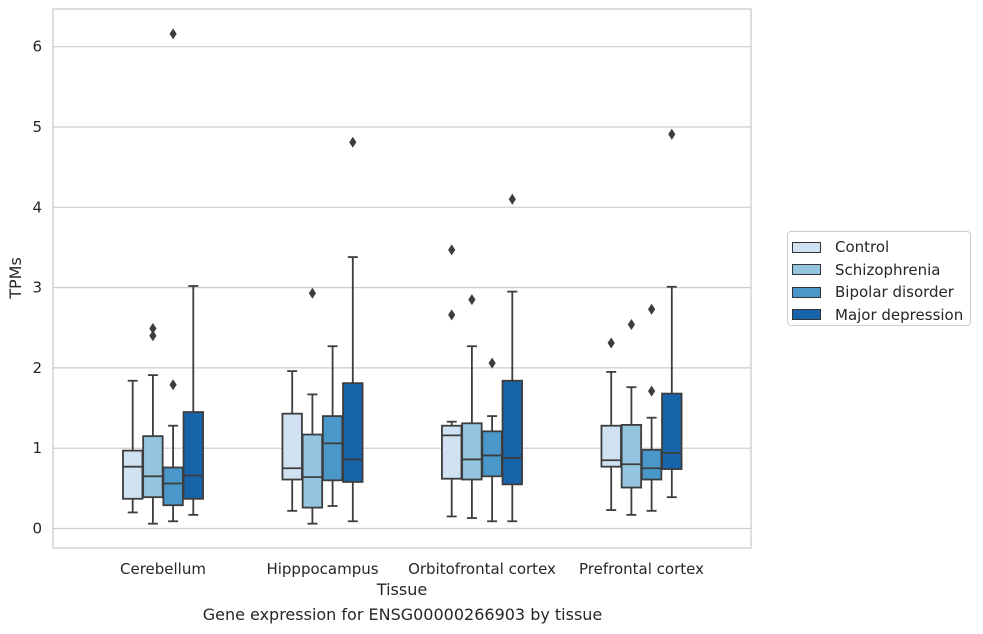  Describe the element at coordinates (641, 569) in the screenshot. I see `x-tick-label: Prefrontal cortex` at that location.